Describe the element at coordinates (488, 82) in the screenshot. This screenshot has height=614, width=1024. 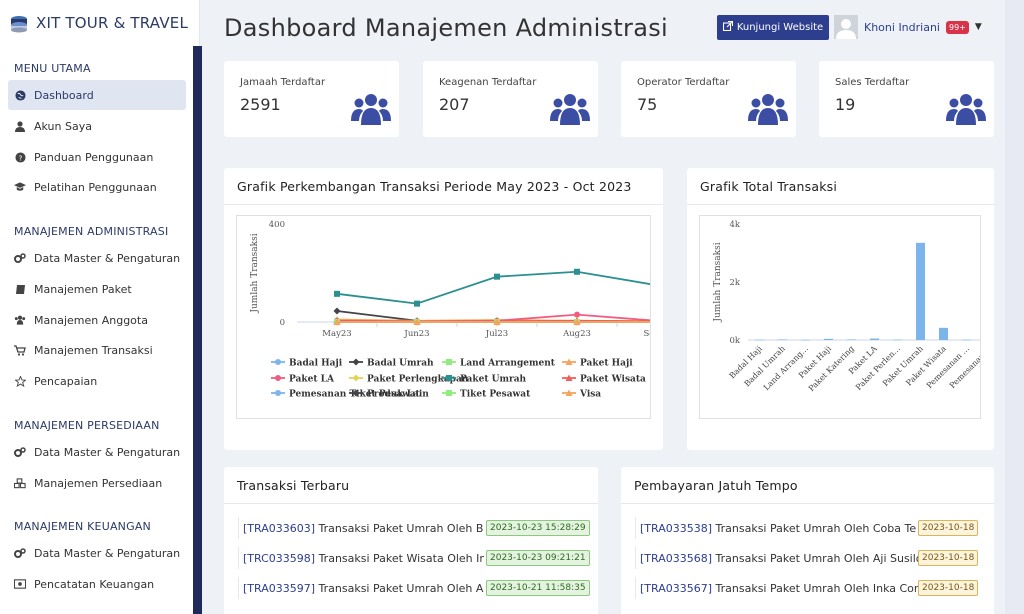
I see `stat-label: Keagenan Terdaftar` at that location.